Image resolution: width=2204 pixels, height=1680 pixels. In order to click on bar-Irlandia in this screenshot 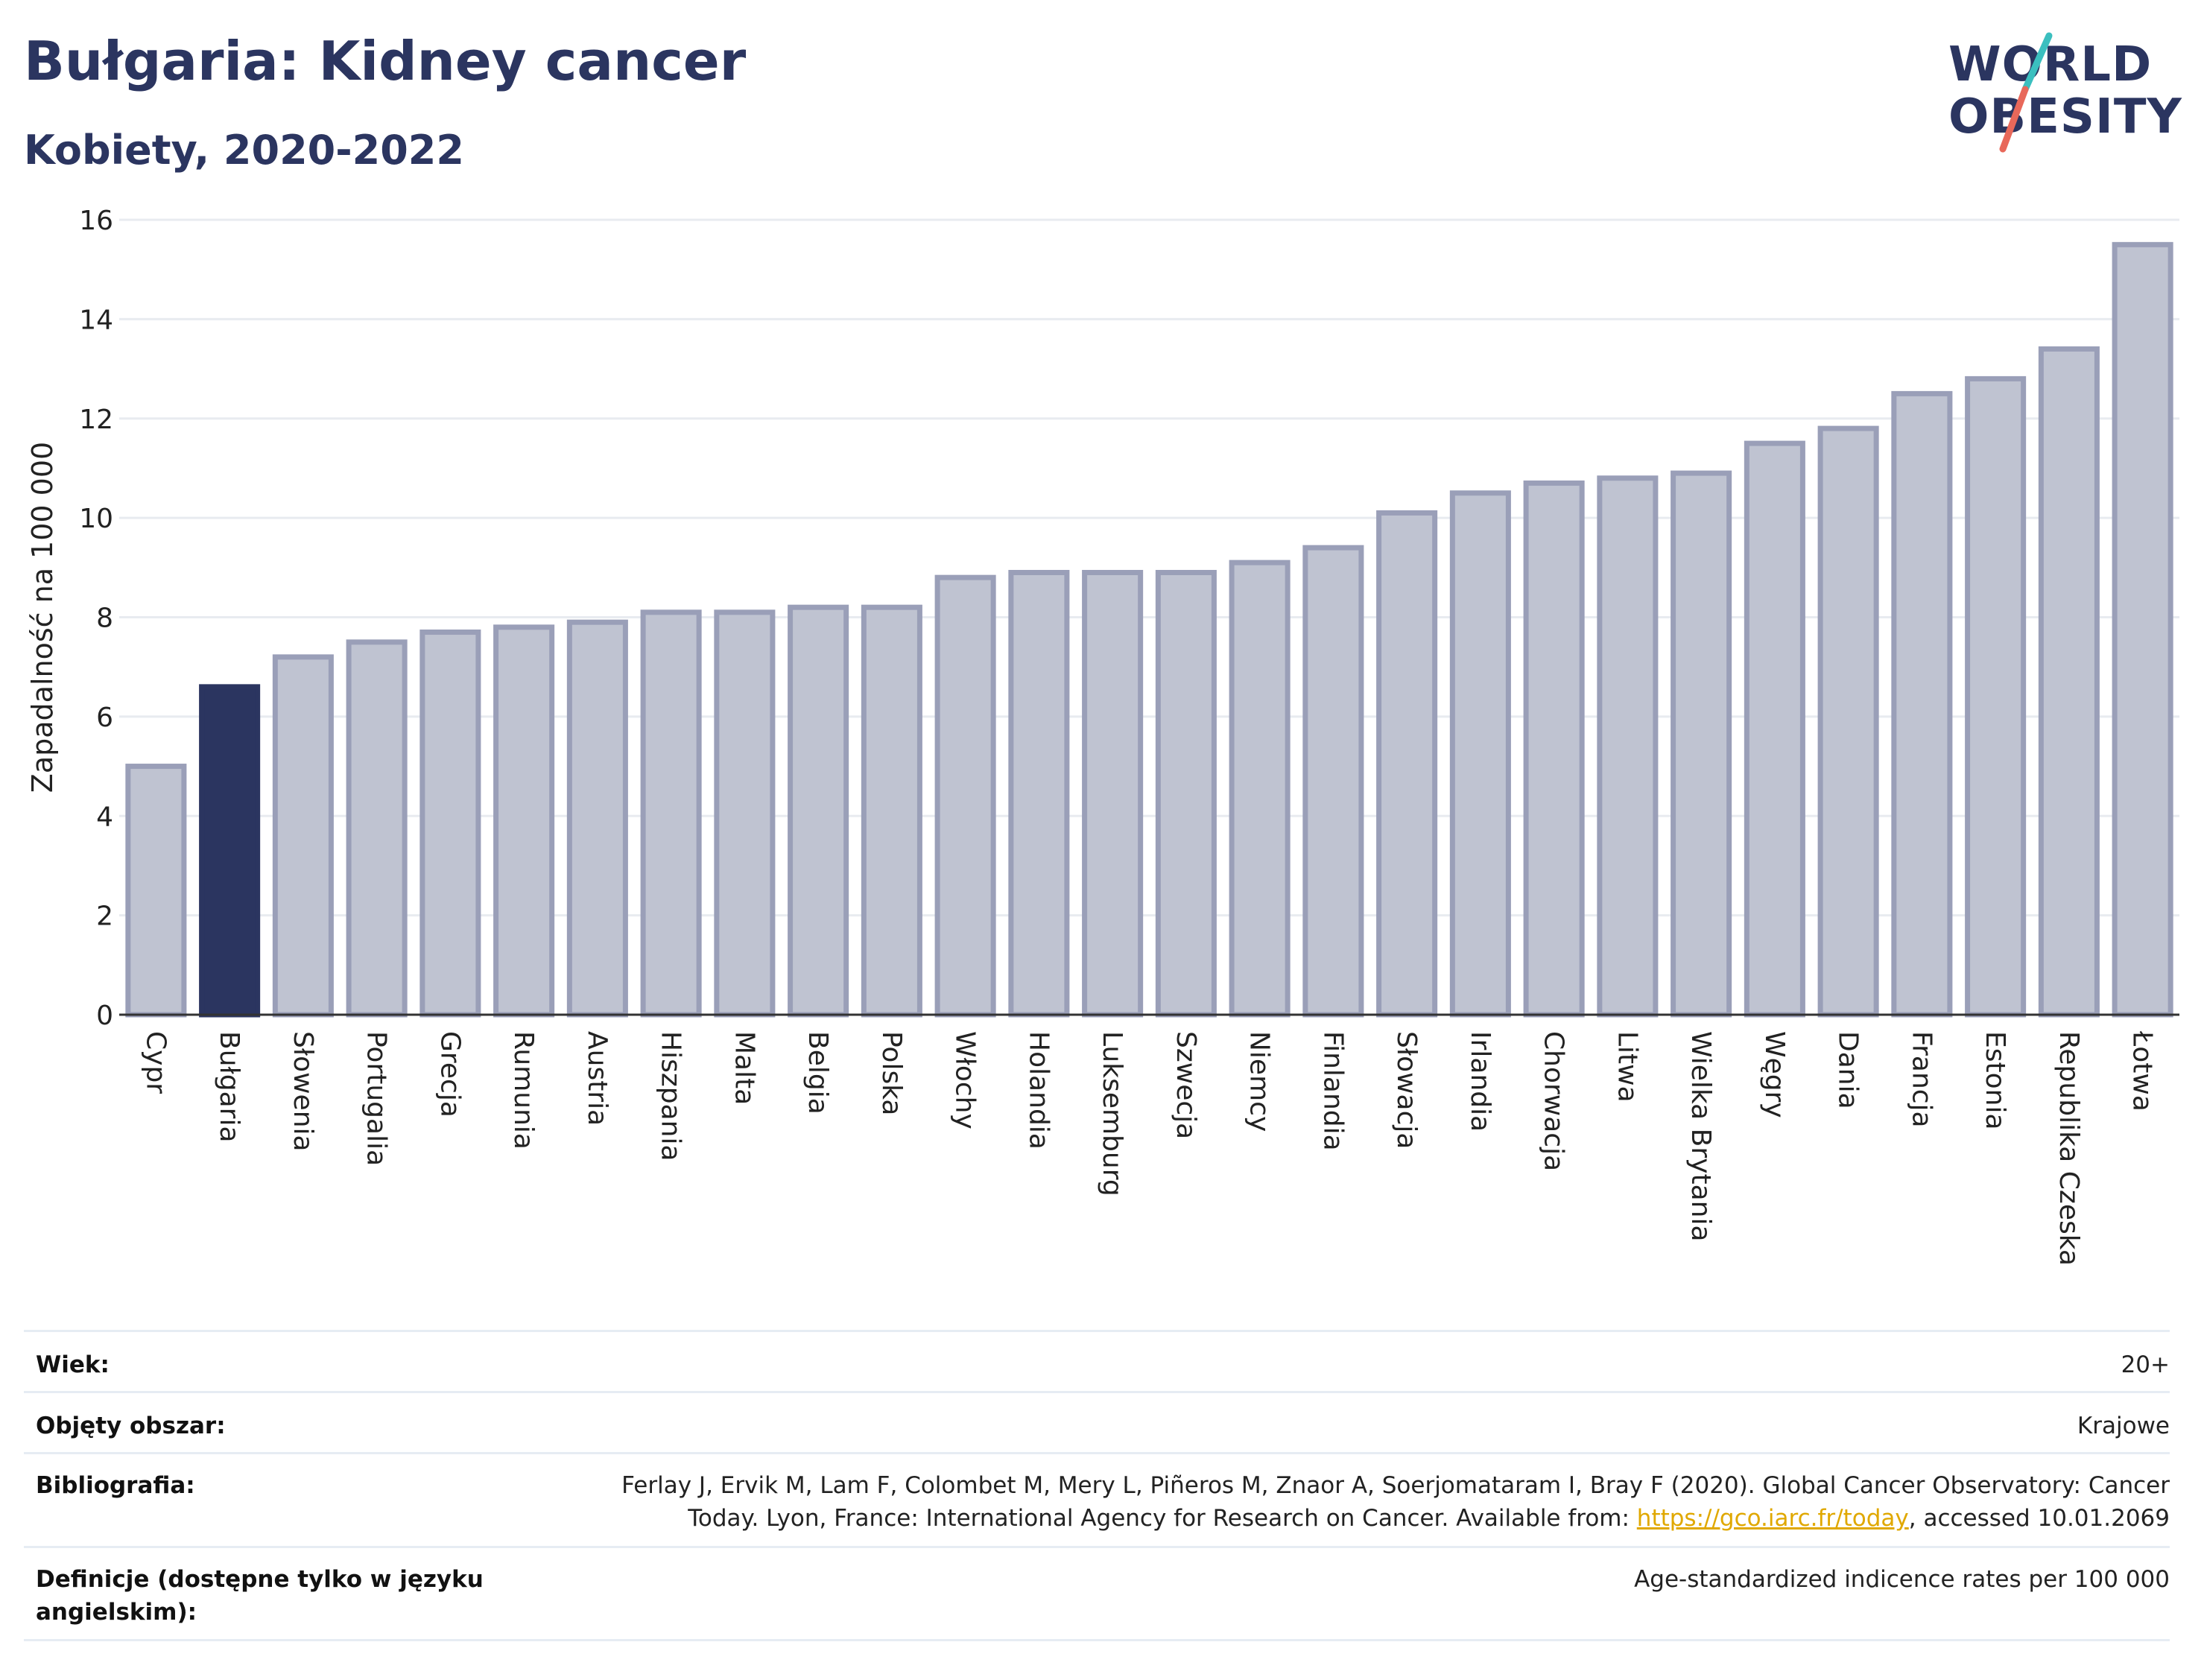, I will do `click(1480, 754)`.